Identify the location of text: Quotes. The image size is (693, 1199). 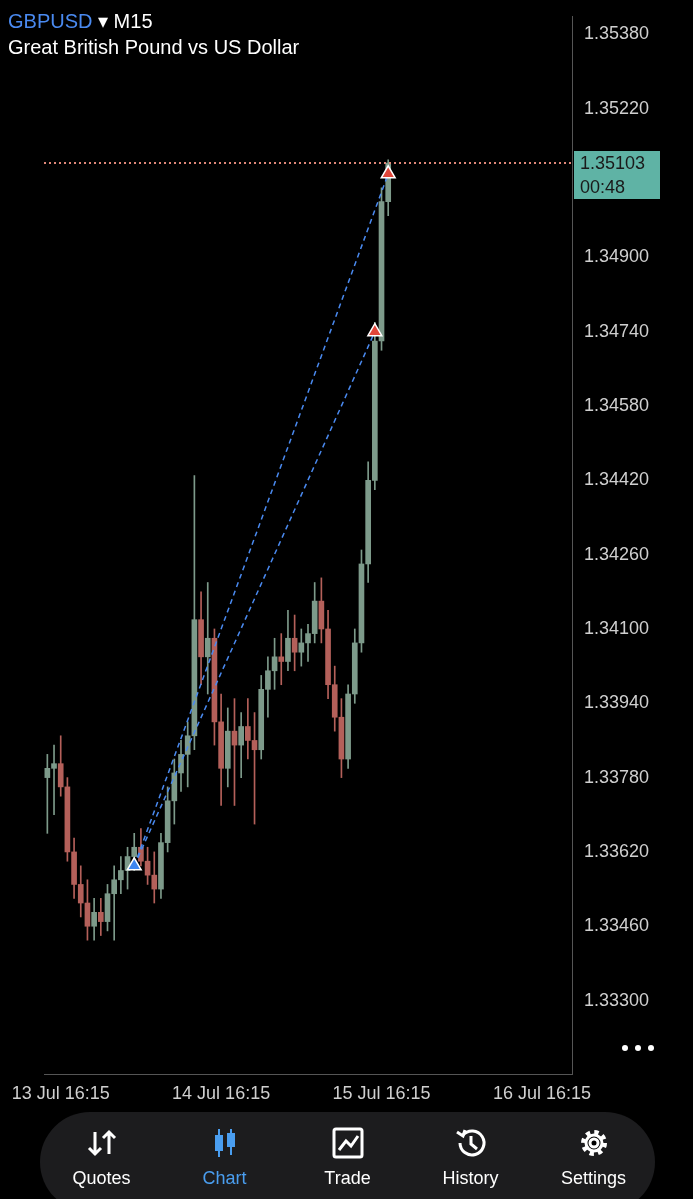
(101, 1178).